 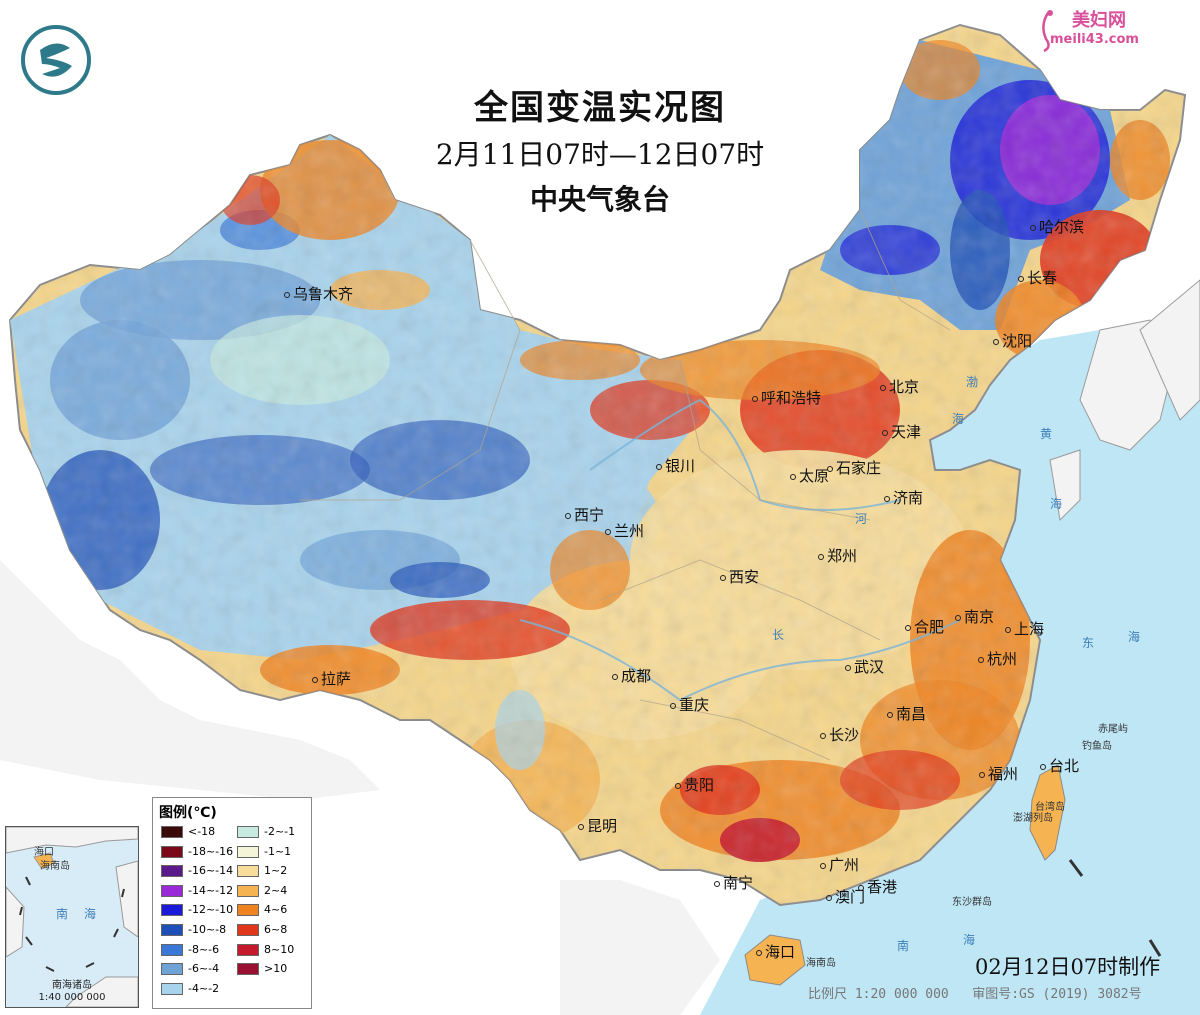 What do you see at coordinates (1059, 765) in the screenshot?
I see `city-label-taipei: 台北` at bounding box center [1059, 765].